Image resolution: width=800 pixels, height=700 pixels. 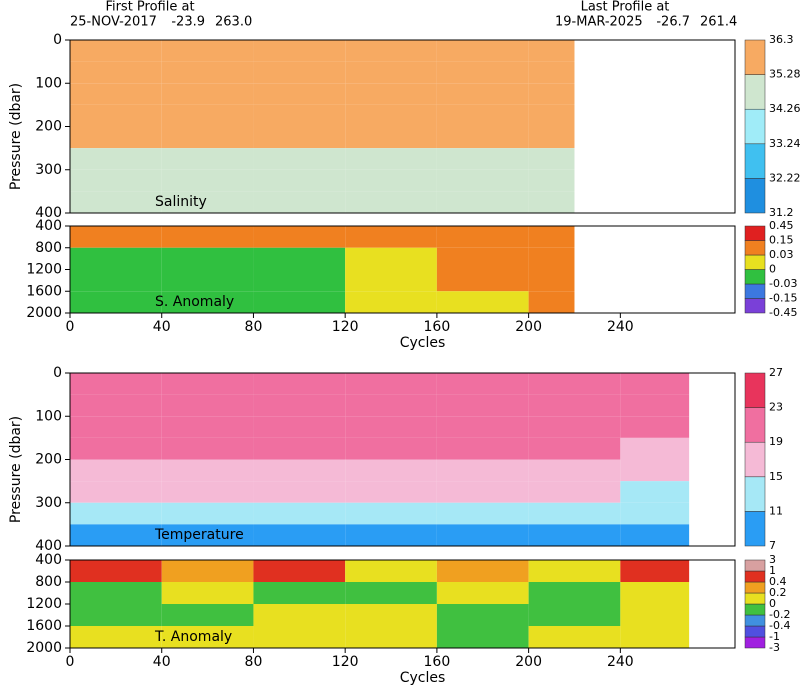 What do you see at coordinates (779, 614) in the screenshot?
I see `colorbar-label: -0.2` at bounding box center [779, 614].